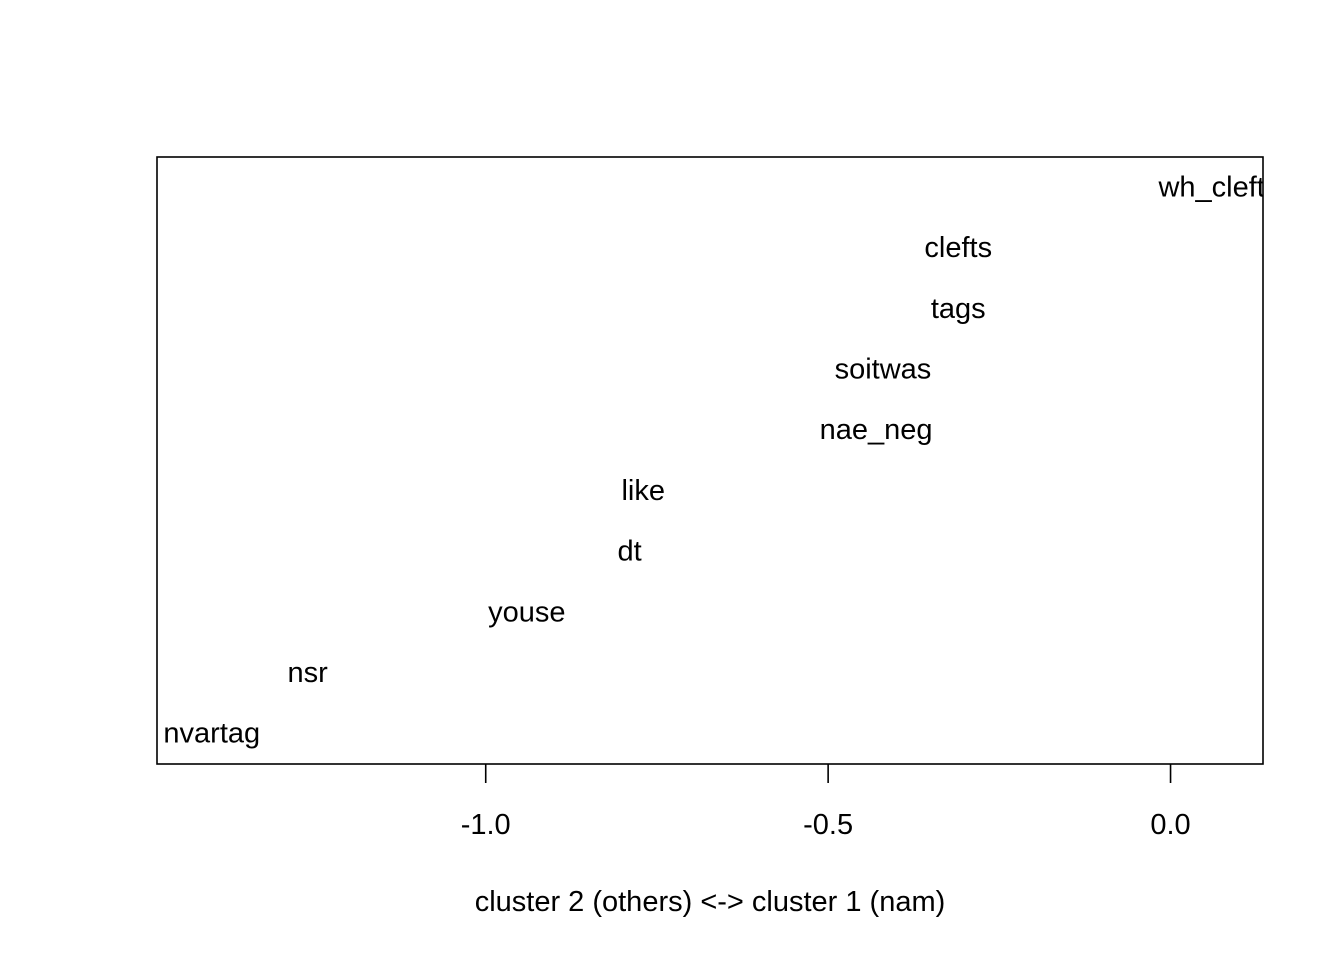 This screenshot has height=960, width=1344. I want to click on point-label: like, so click(643, 491).